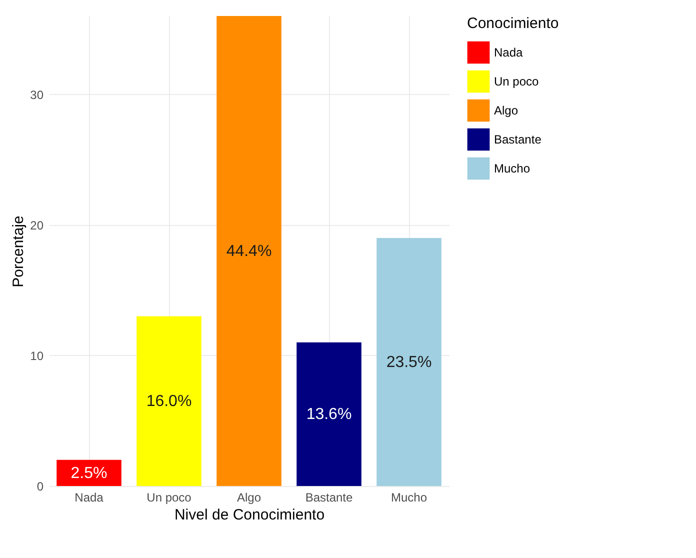 Image resolution: width=696 pixels, height=558 pixels. What do you see at coordinates (512, 169) in the screenshot?
I see `legend-label: Mucho` at bounding box center [512, 169].